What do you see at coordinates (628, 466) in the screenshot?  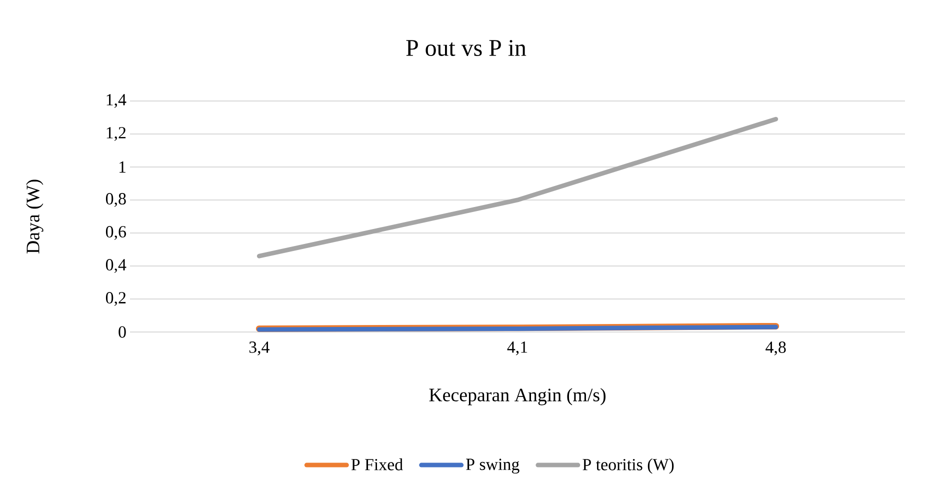 I see `legend-label: P teoritis (W)` at bounding box center [628, 466].